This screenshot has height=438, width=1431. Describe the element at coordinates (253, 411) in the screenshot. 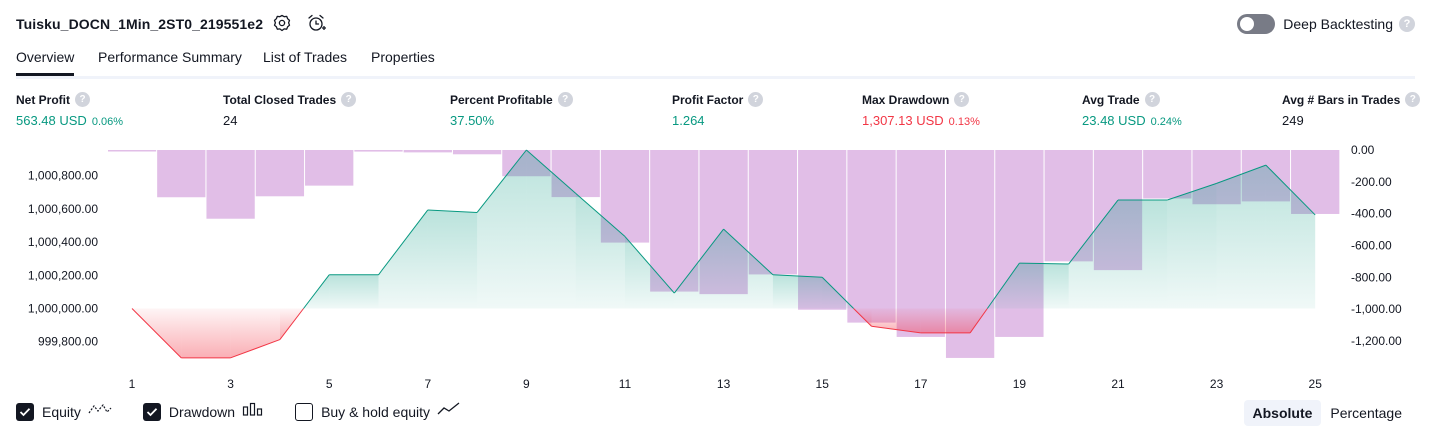

I see `drawdown-bars-icon` at that location.